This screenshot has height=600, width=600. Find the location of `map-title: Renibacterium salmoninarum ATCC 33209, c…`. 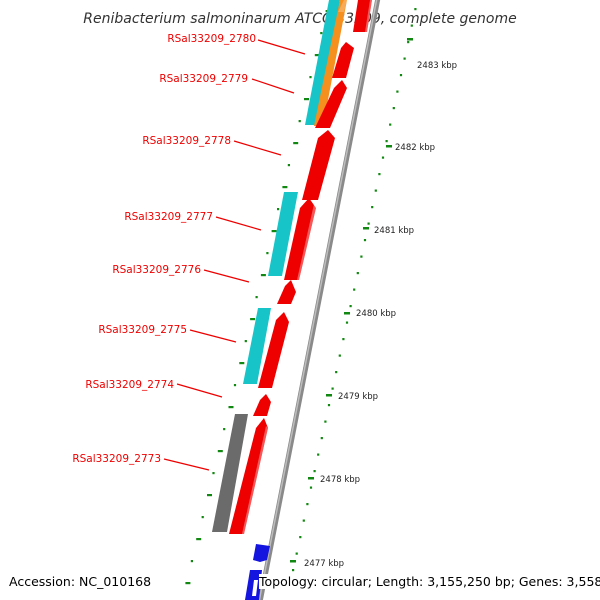

map-title: Renibacterium salmoninarum ATCC 33209, c… is located at coordinates (299, 19).